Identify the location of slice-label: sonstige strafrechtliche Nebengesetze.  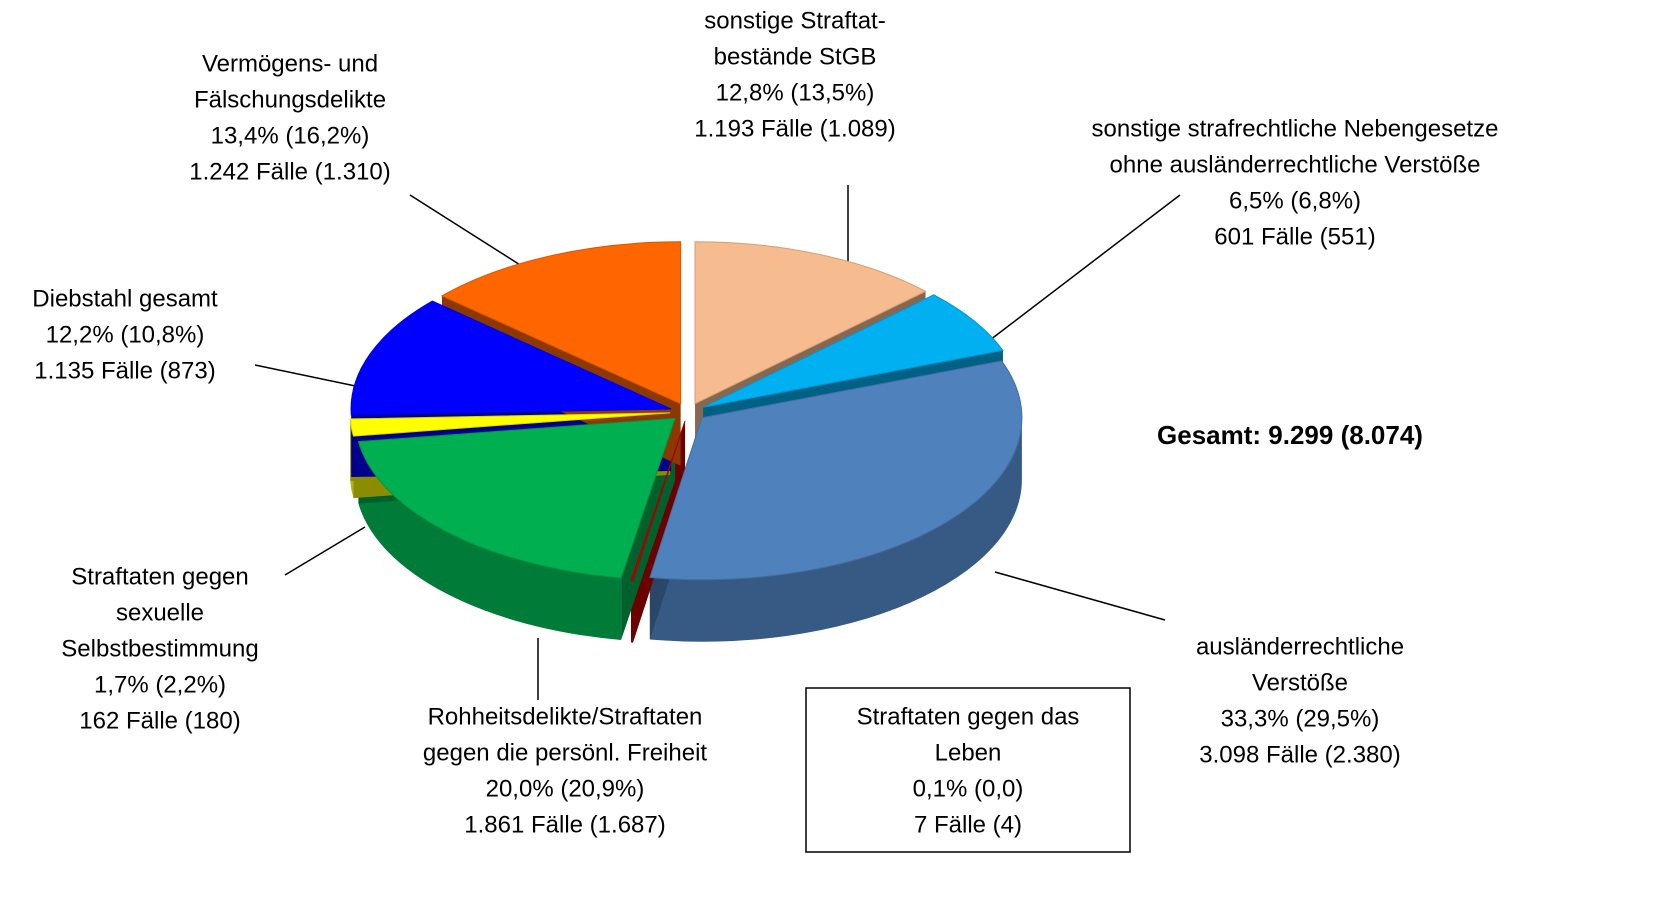
(1295, 128).